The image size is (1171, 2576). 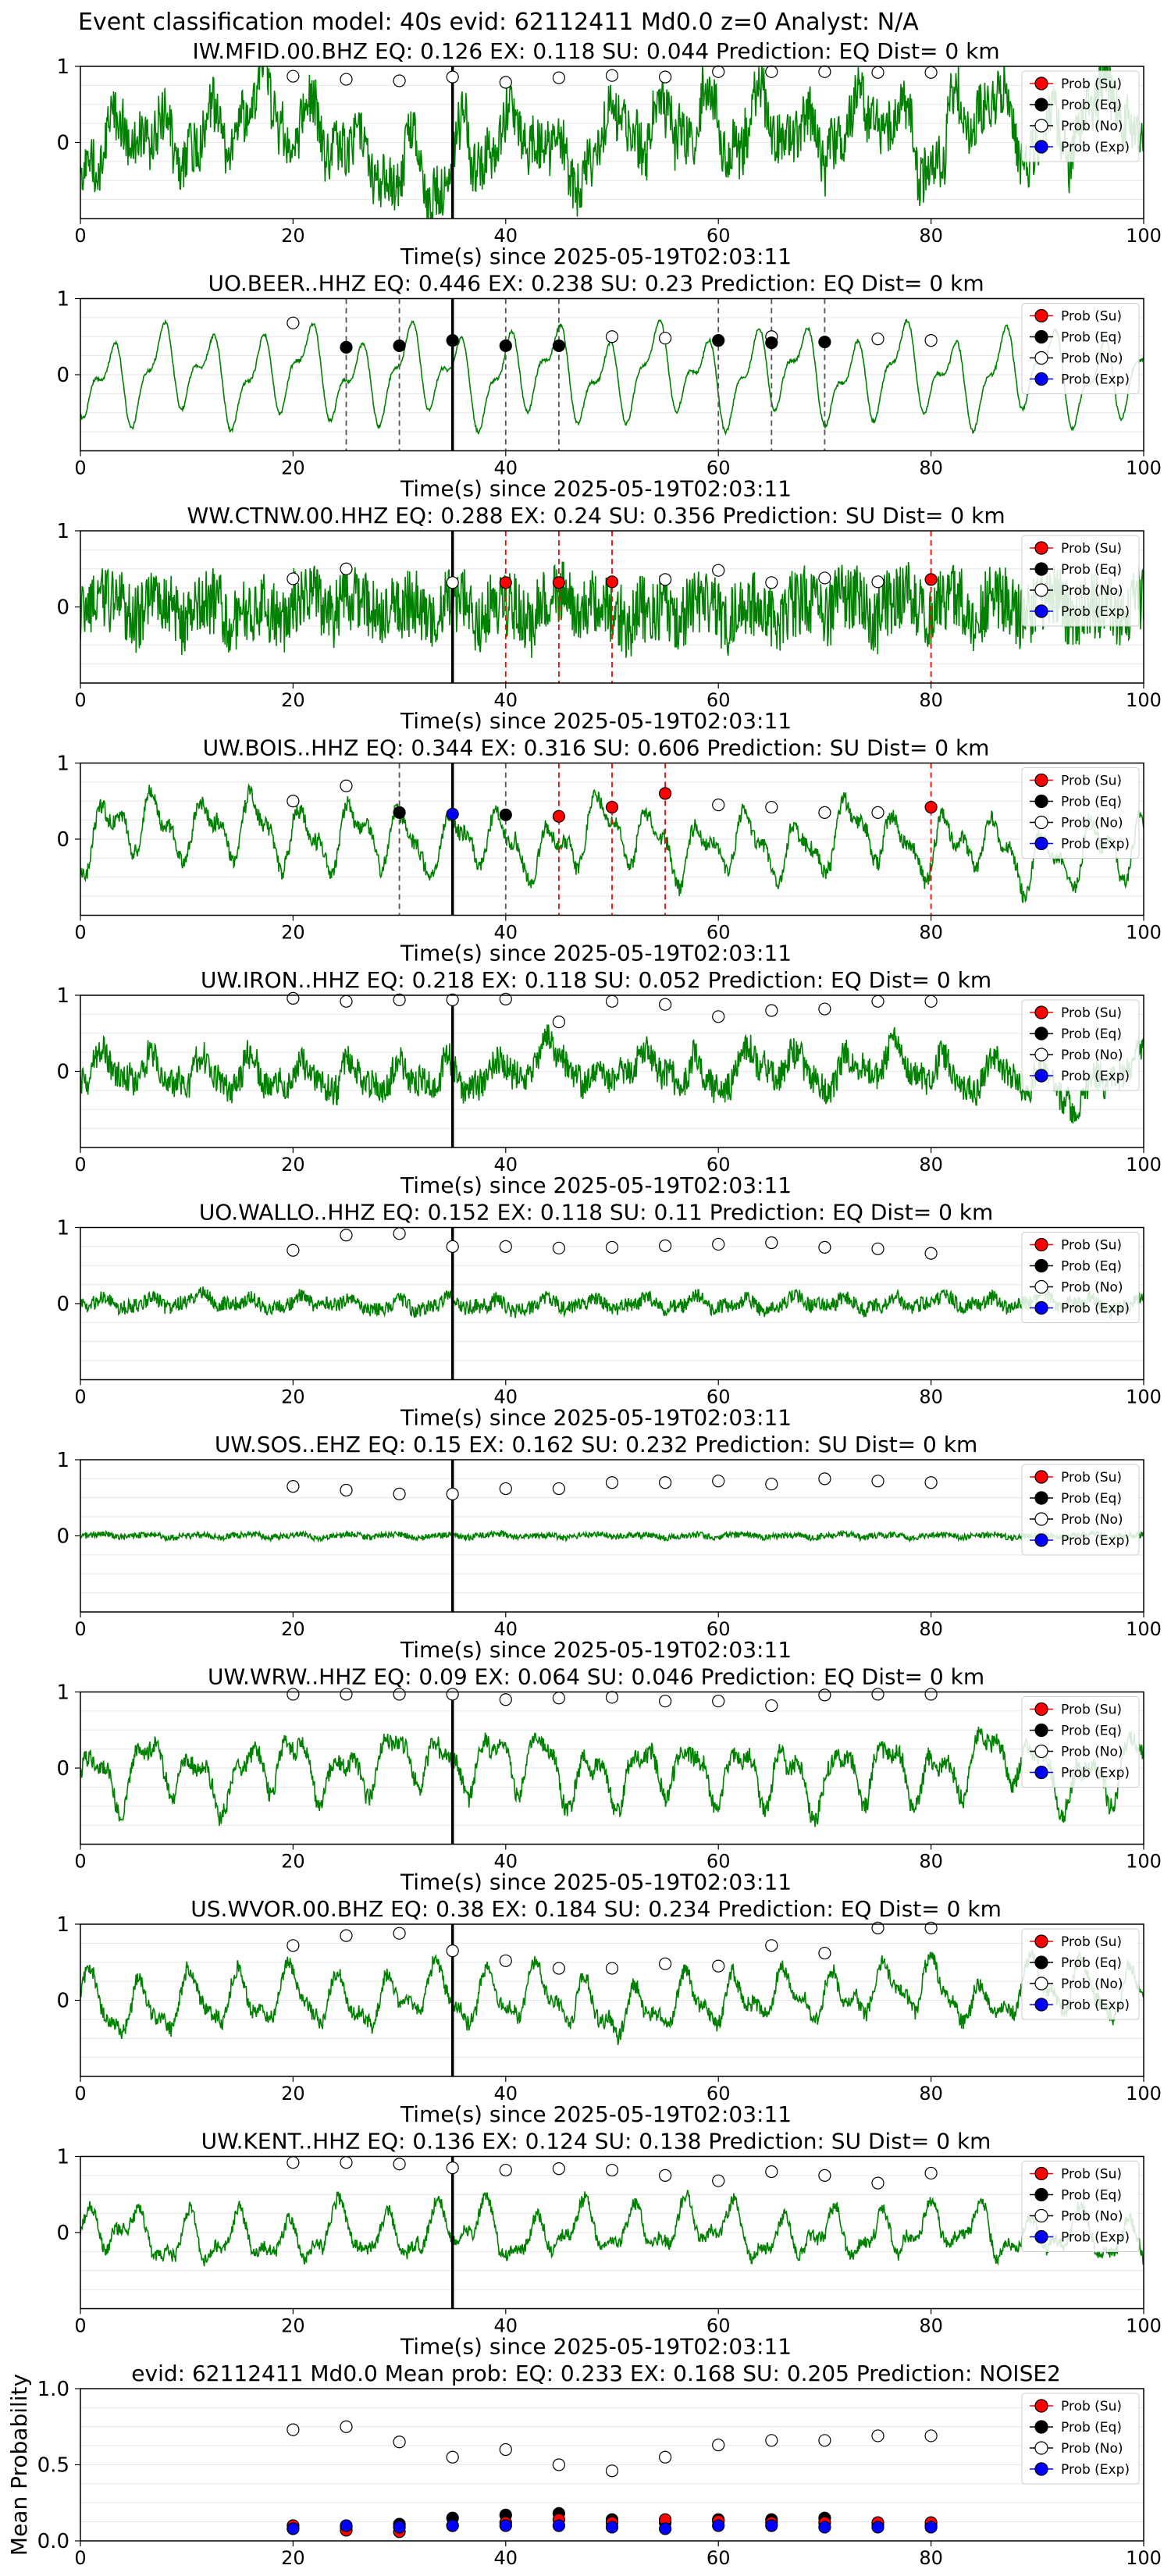 I want to click on y-tick-label: 1, so click(x=62, y=1228).